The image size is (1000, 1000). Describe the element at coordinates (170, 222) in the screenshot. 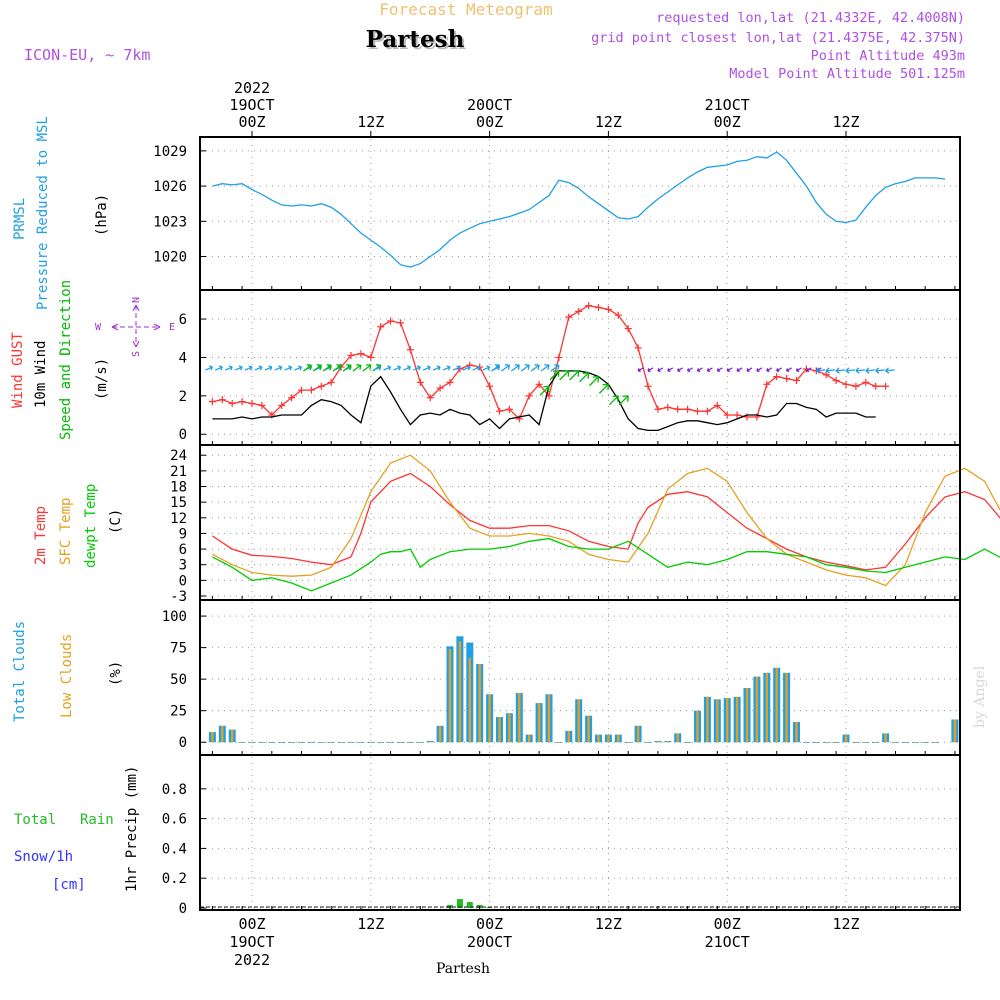

I see `y-tick-label: 1023` at that location.